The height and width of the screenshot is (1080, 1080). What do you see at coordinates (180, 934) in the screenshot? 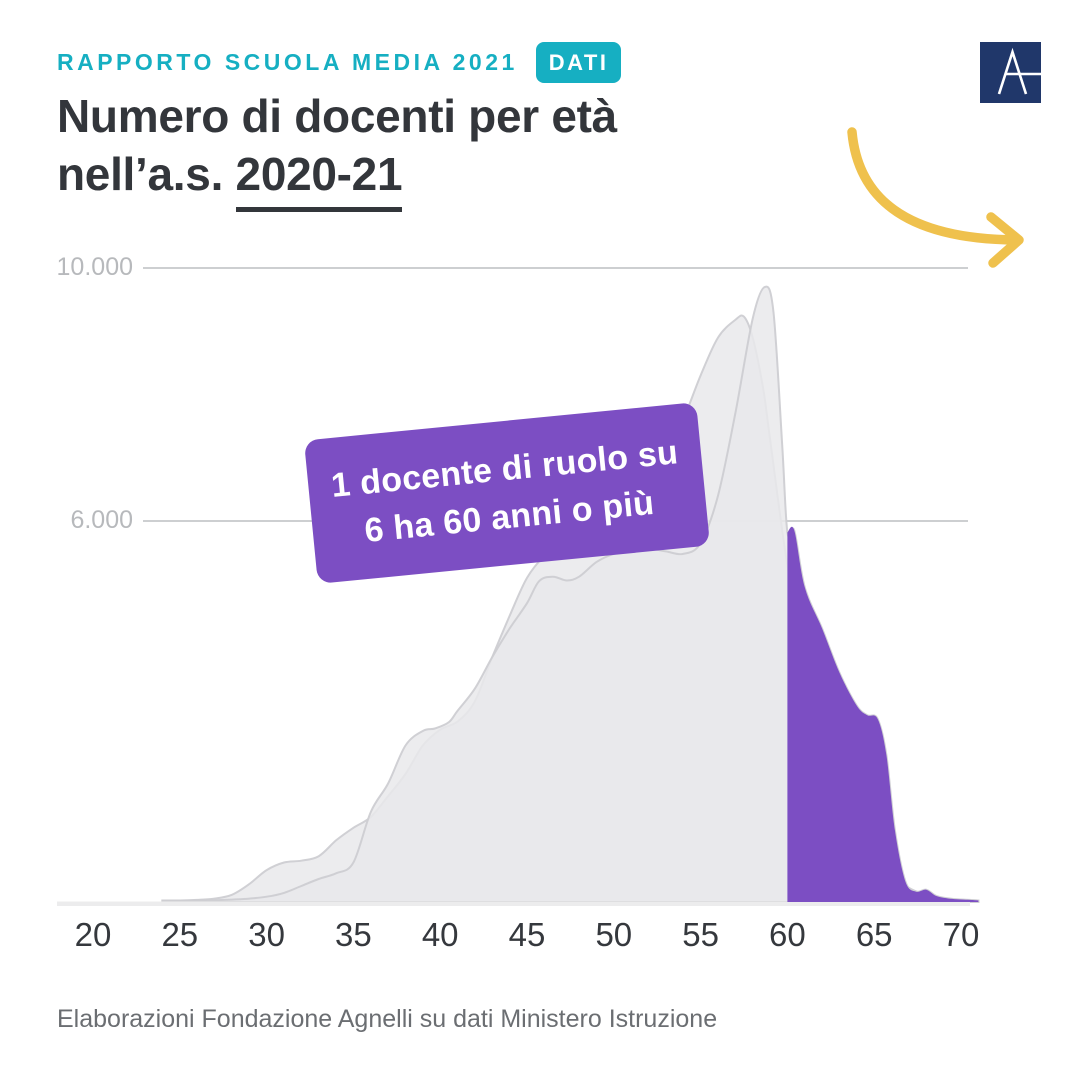
I see `x-axis-label-25: 25` at bounding box center [180, 934].